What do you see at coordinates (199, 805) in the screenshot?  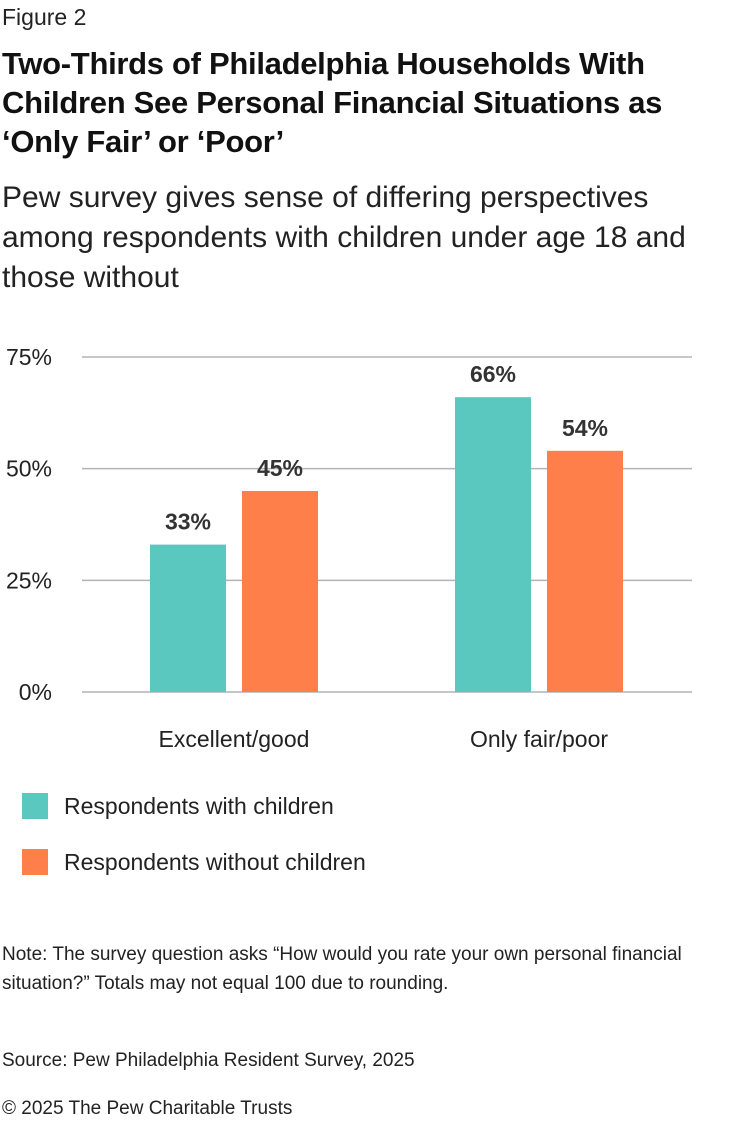 I see `legend-label-with-children: Respondents with children` at bounding box center [199, 805].